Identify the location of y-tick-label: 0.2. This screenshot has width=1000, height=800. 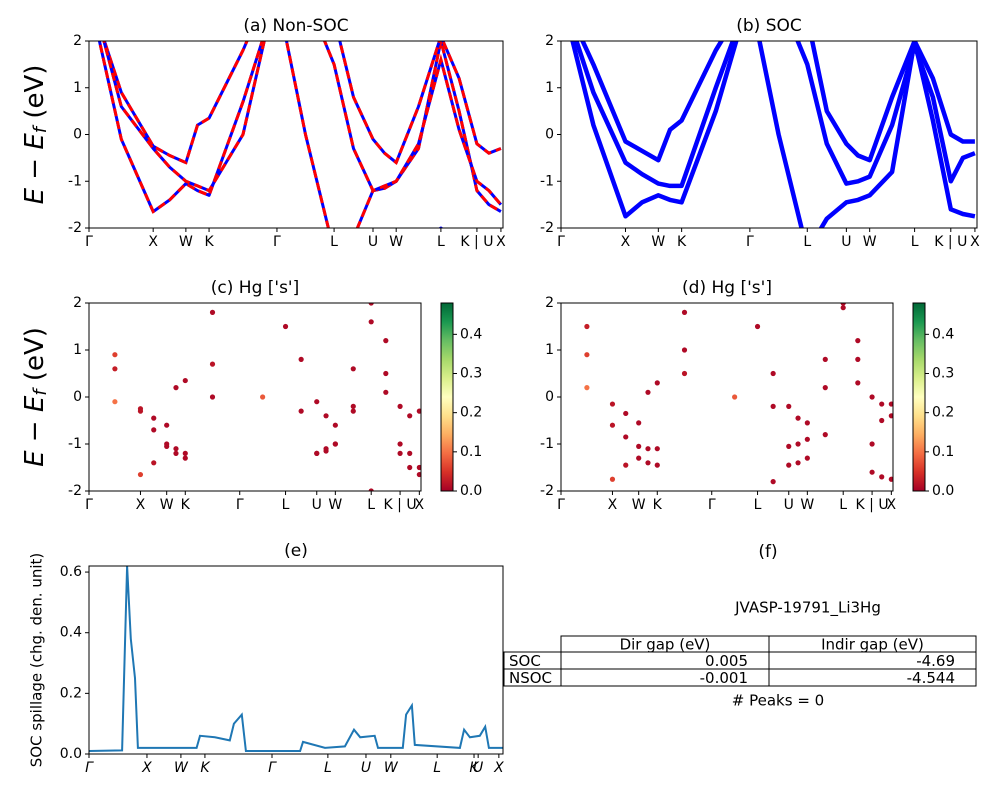
(71, 693).